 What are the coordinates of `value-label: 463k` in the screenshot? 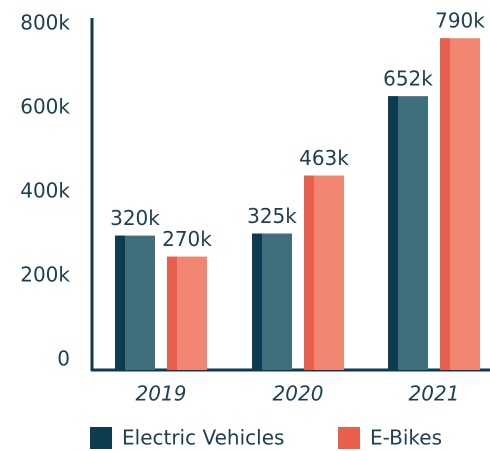 It's located at (324, 158).